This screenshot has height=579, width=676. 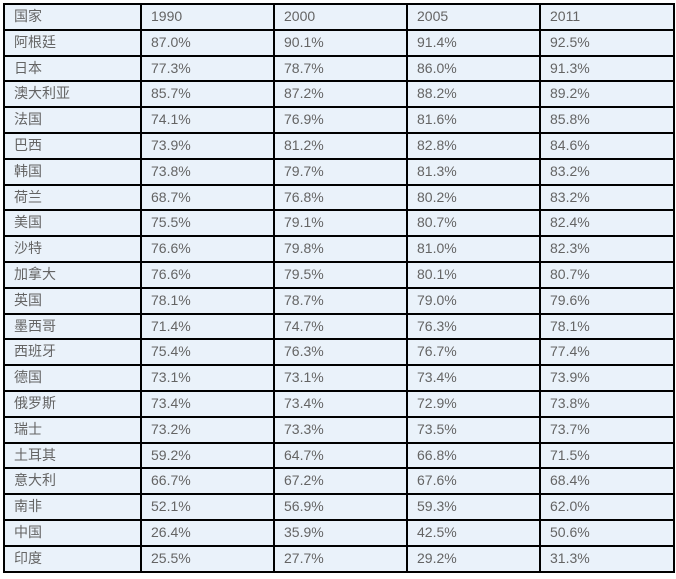 What do you see at coordinates (473, 94) in the screenshot?
I see `value-cell: 88.2%` at bounding box center [473, 94].